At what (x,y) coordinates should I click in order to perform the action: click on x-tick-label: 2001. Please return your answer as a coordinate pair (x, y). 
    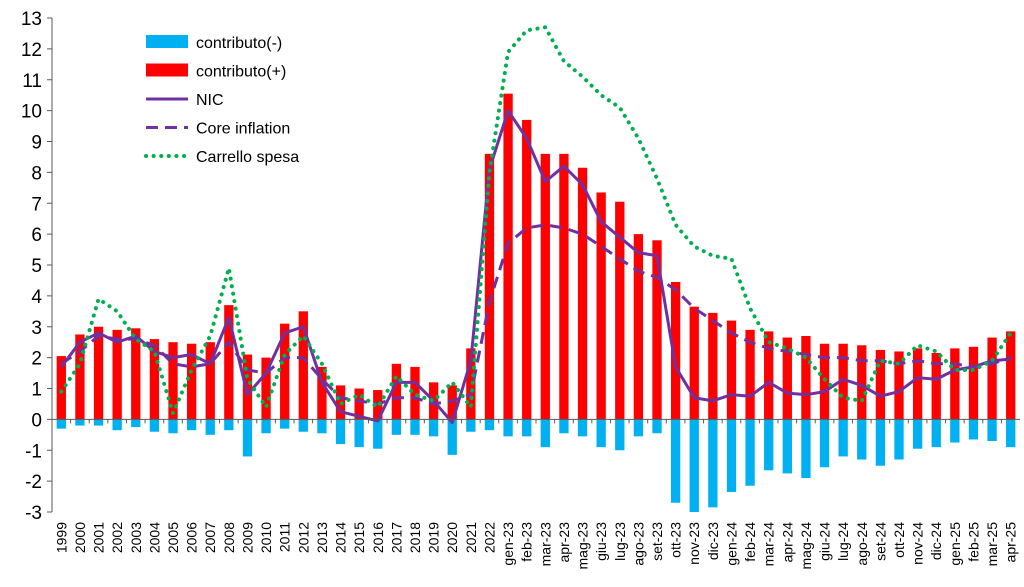
    Looking at the image, I should click on (99, 537).